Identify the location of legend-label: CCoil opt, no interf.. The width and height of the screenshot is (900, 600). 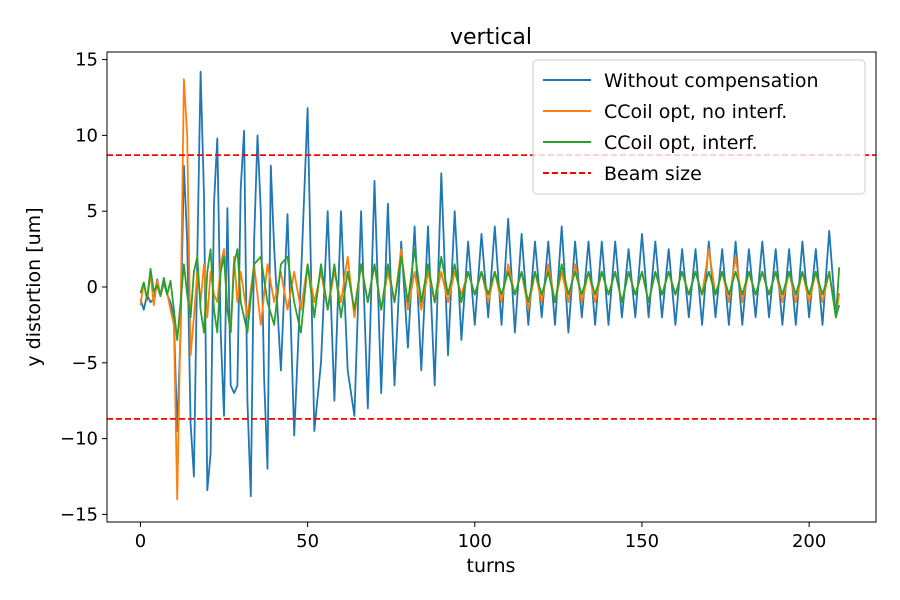
(695, 112).